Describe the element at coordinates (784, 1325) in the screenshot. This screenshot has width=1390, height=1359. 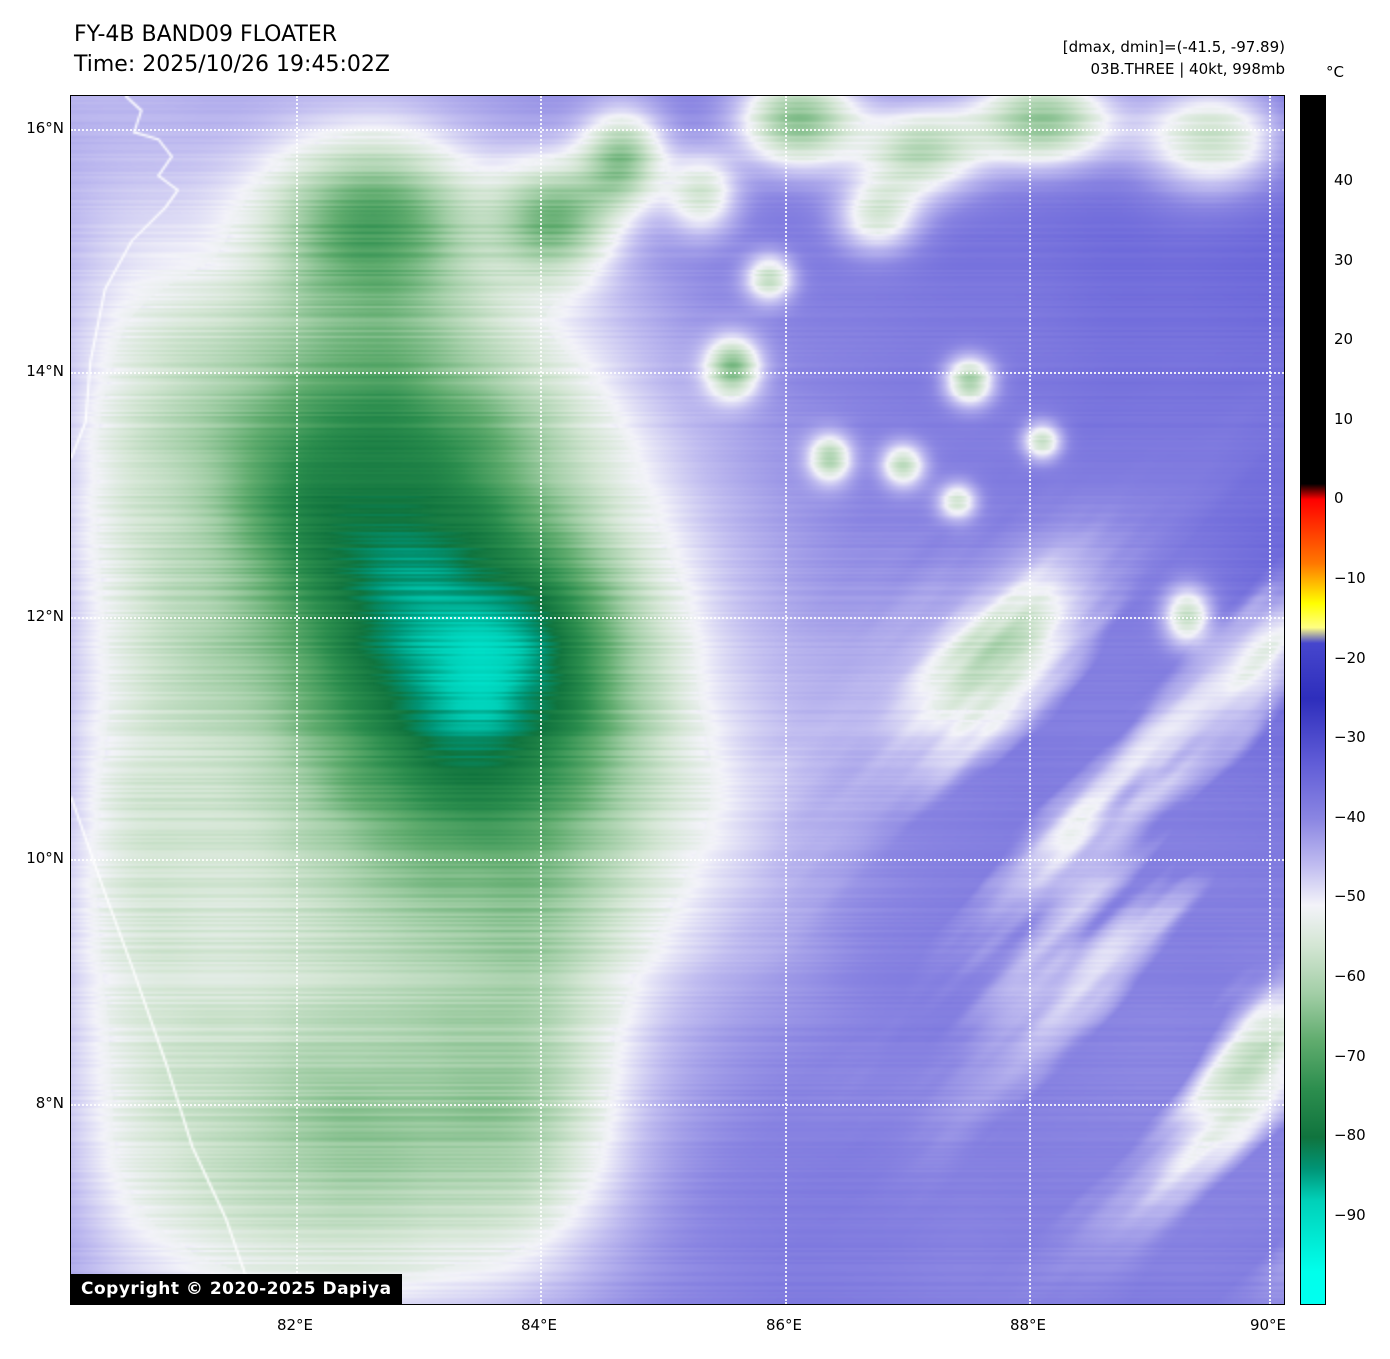
I see `lon-label: 86°E` at that location.